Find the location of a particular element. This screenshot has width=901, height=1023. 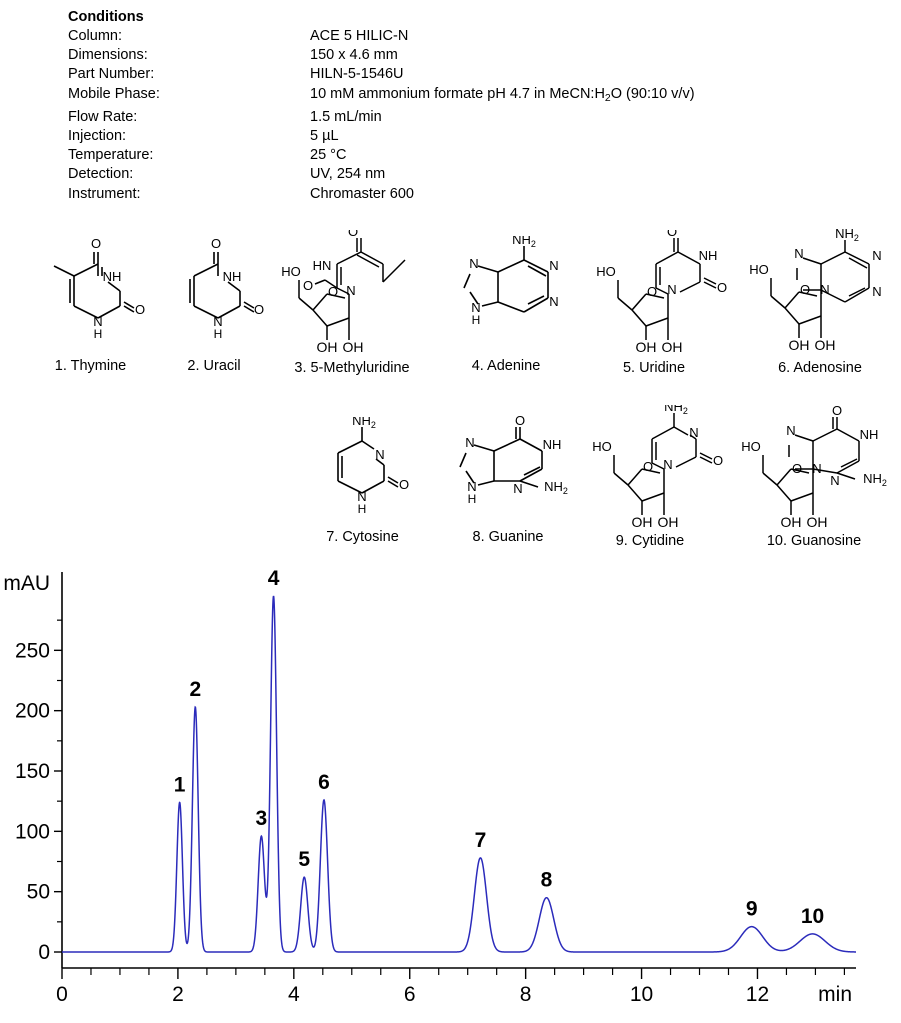

peak-label-8: 8 is located at coordinates (547, 880).